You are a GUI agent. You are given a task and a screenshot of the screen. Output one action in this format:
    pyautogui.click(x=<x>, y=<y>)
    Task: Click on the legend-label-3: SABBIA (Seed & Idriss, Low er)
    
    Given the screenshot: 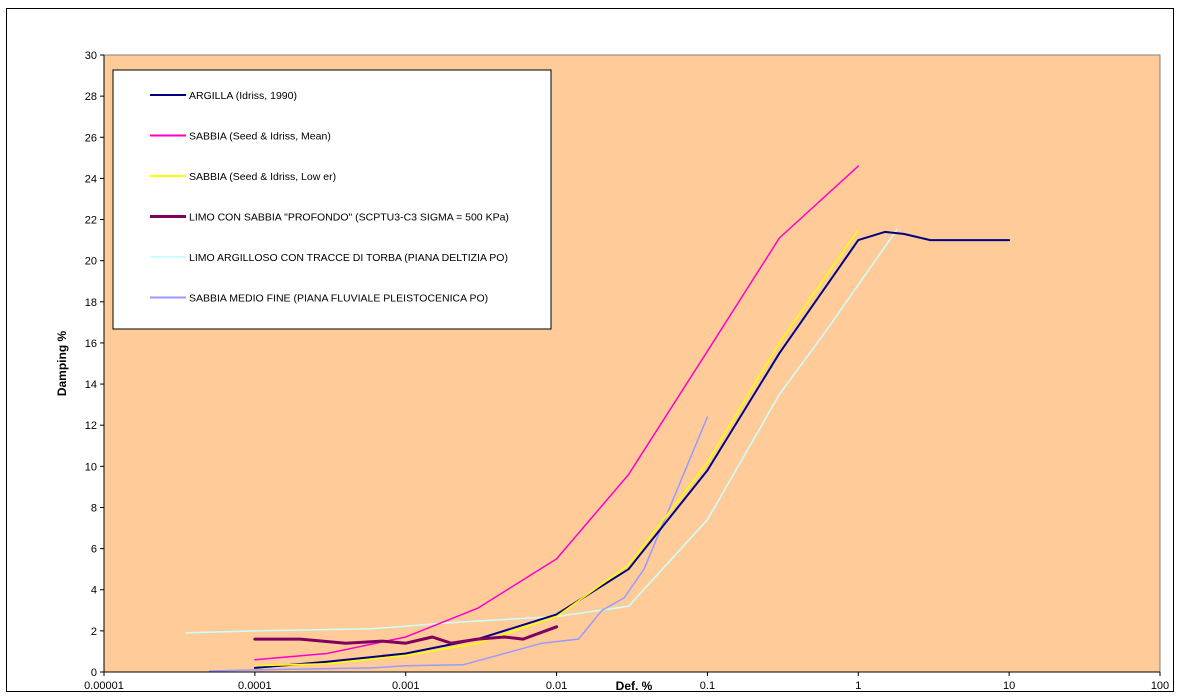 What is the action you would take?
    pyautogui.click(x=262, y=177)
    